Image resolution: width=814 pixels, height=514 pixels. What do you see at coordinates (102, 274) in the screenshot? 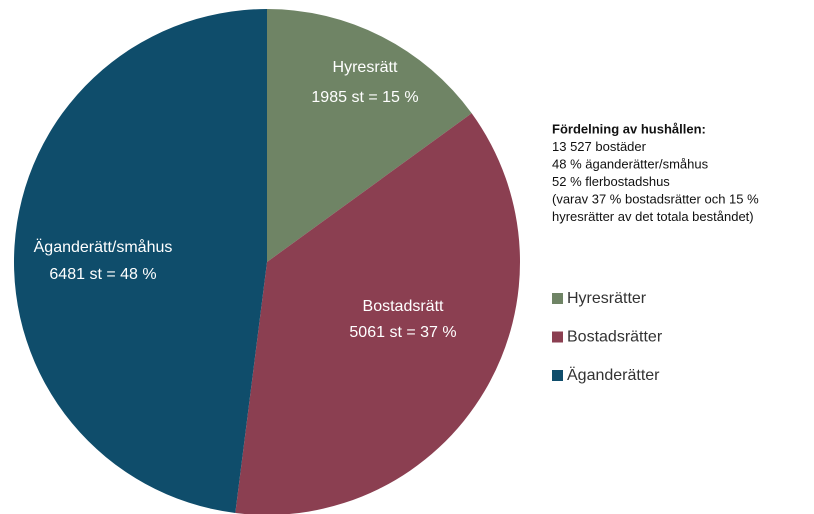
I see `slice-value: 6481 st = 48 %` at bounding box center [102, 274].